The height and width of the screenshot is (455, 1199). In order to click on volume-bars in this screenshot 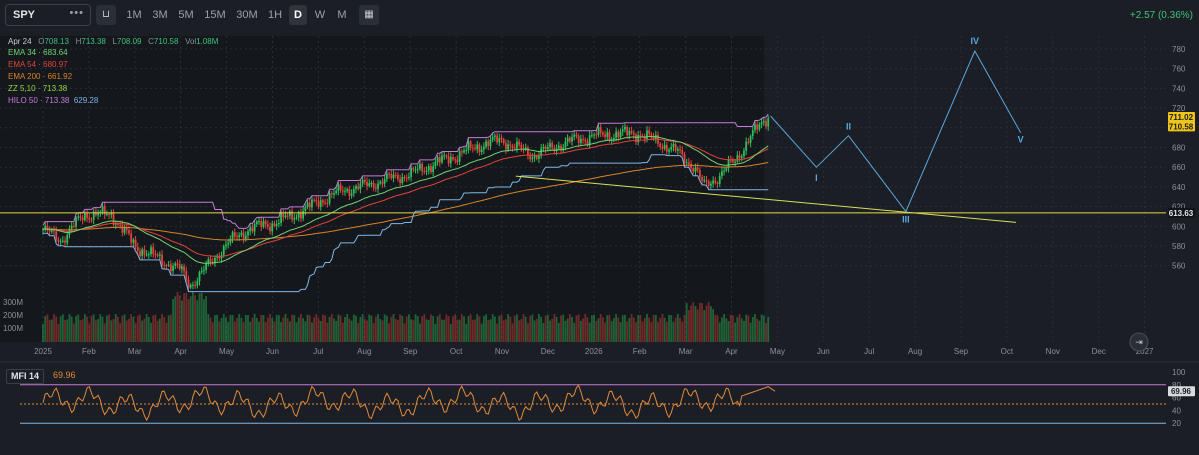, I will do `click(406, 317)`.